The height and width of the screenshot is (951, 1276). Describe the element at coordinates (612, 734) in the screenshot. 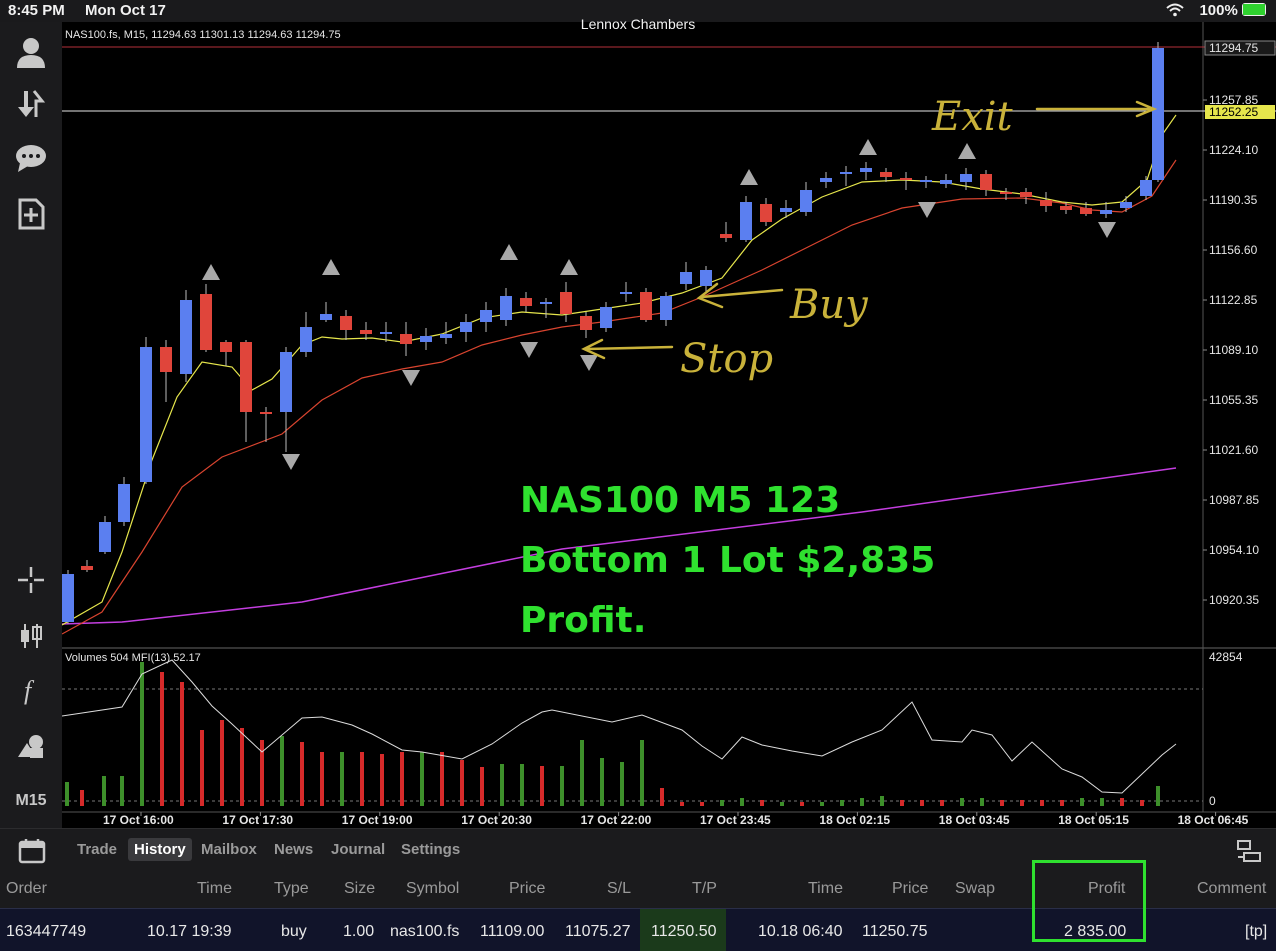

I see `volume-bars` at that location.